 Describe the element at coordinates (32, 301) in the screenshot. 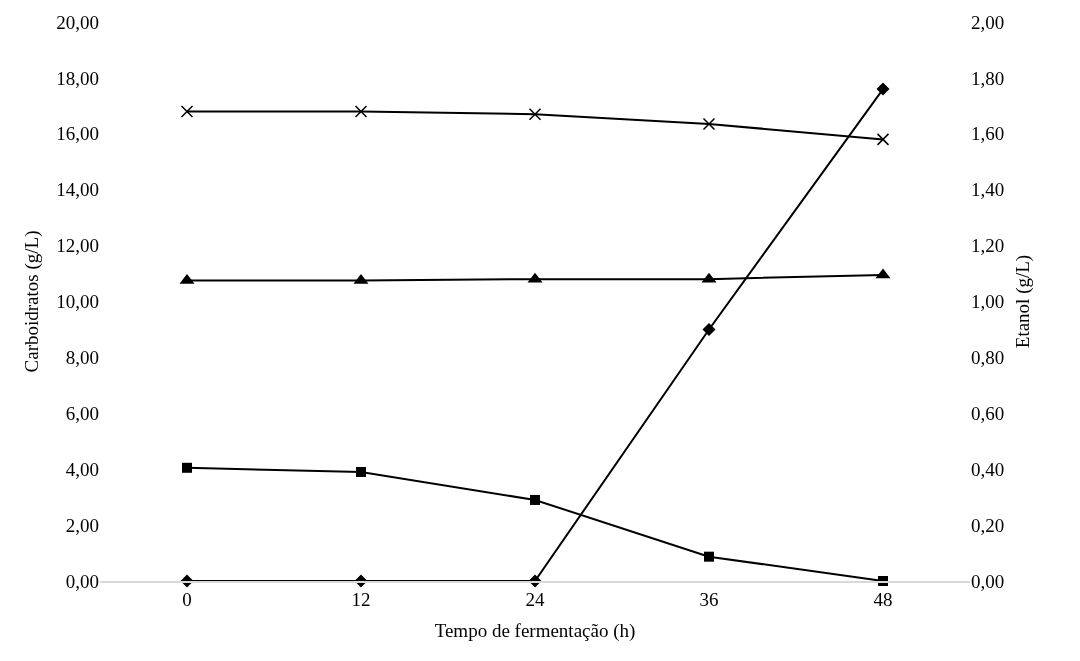

I see `y-axis-title: Carboidratos (g/L)` at that location.